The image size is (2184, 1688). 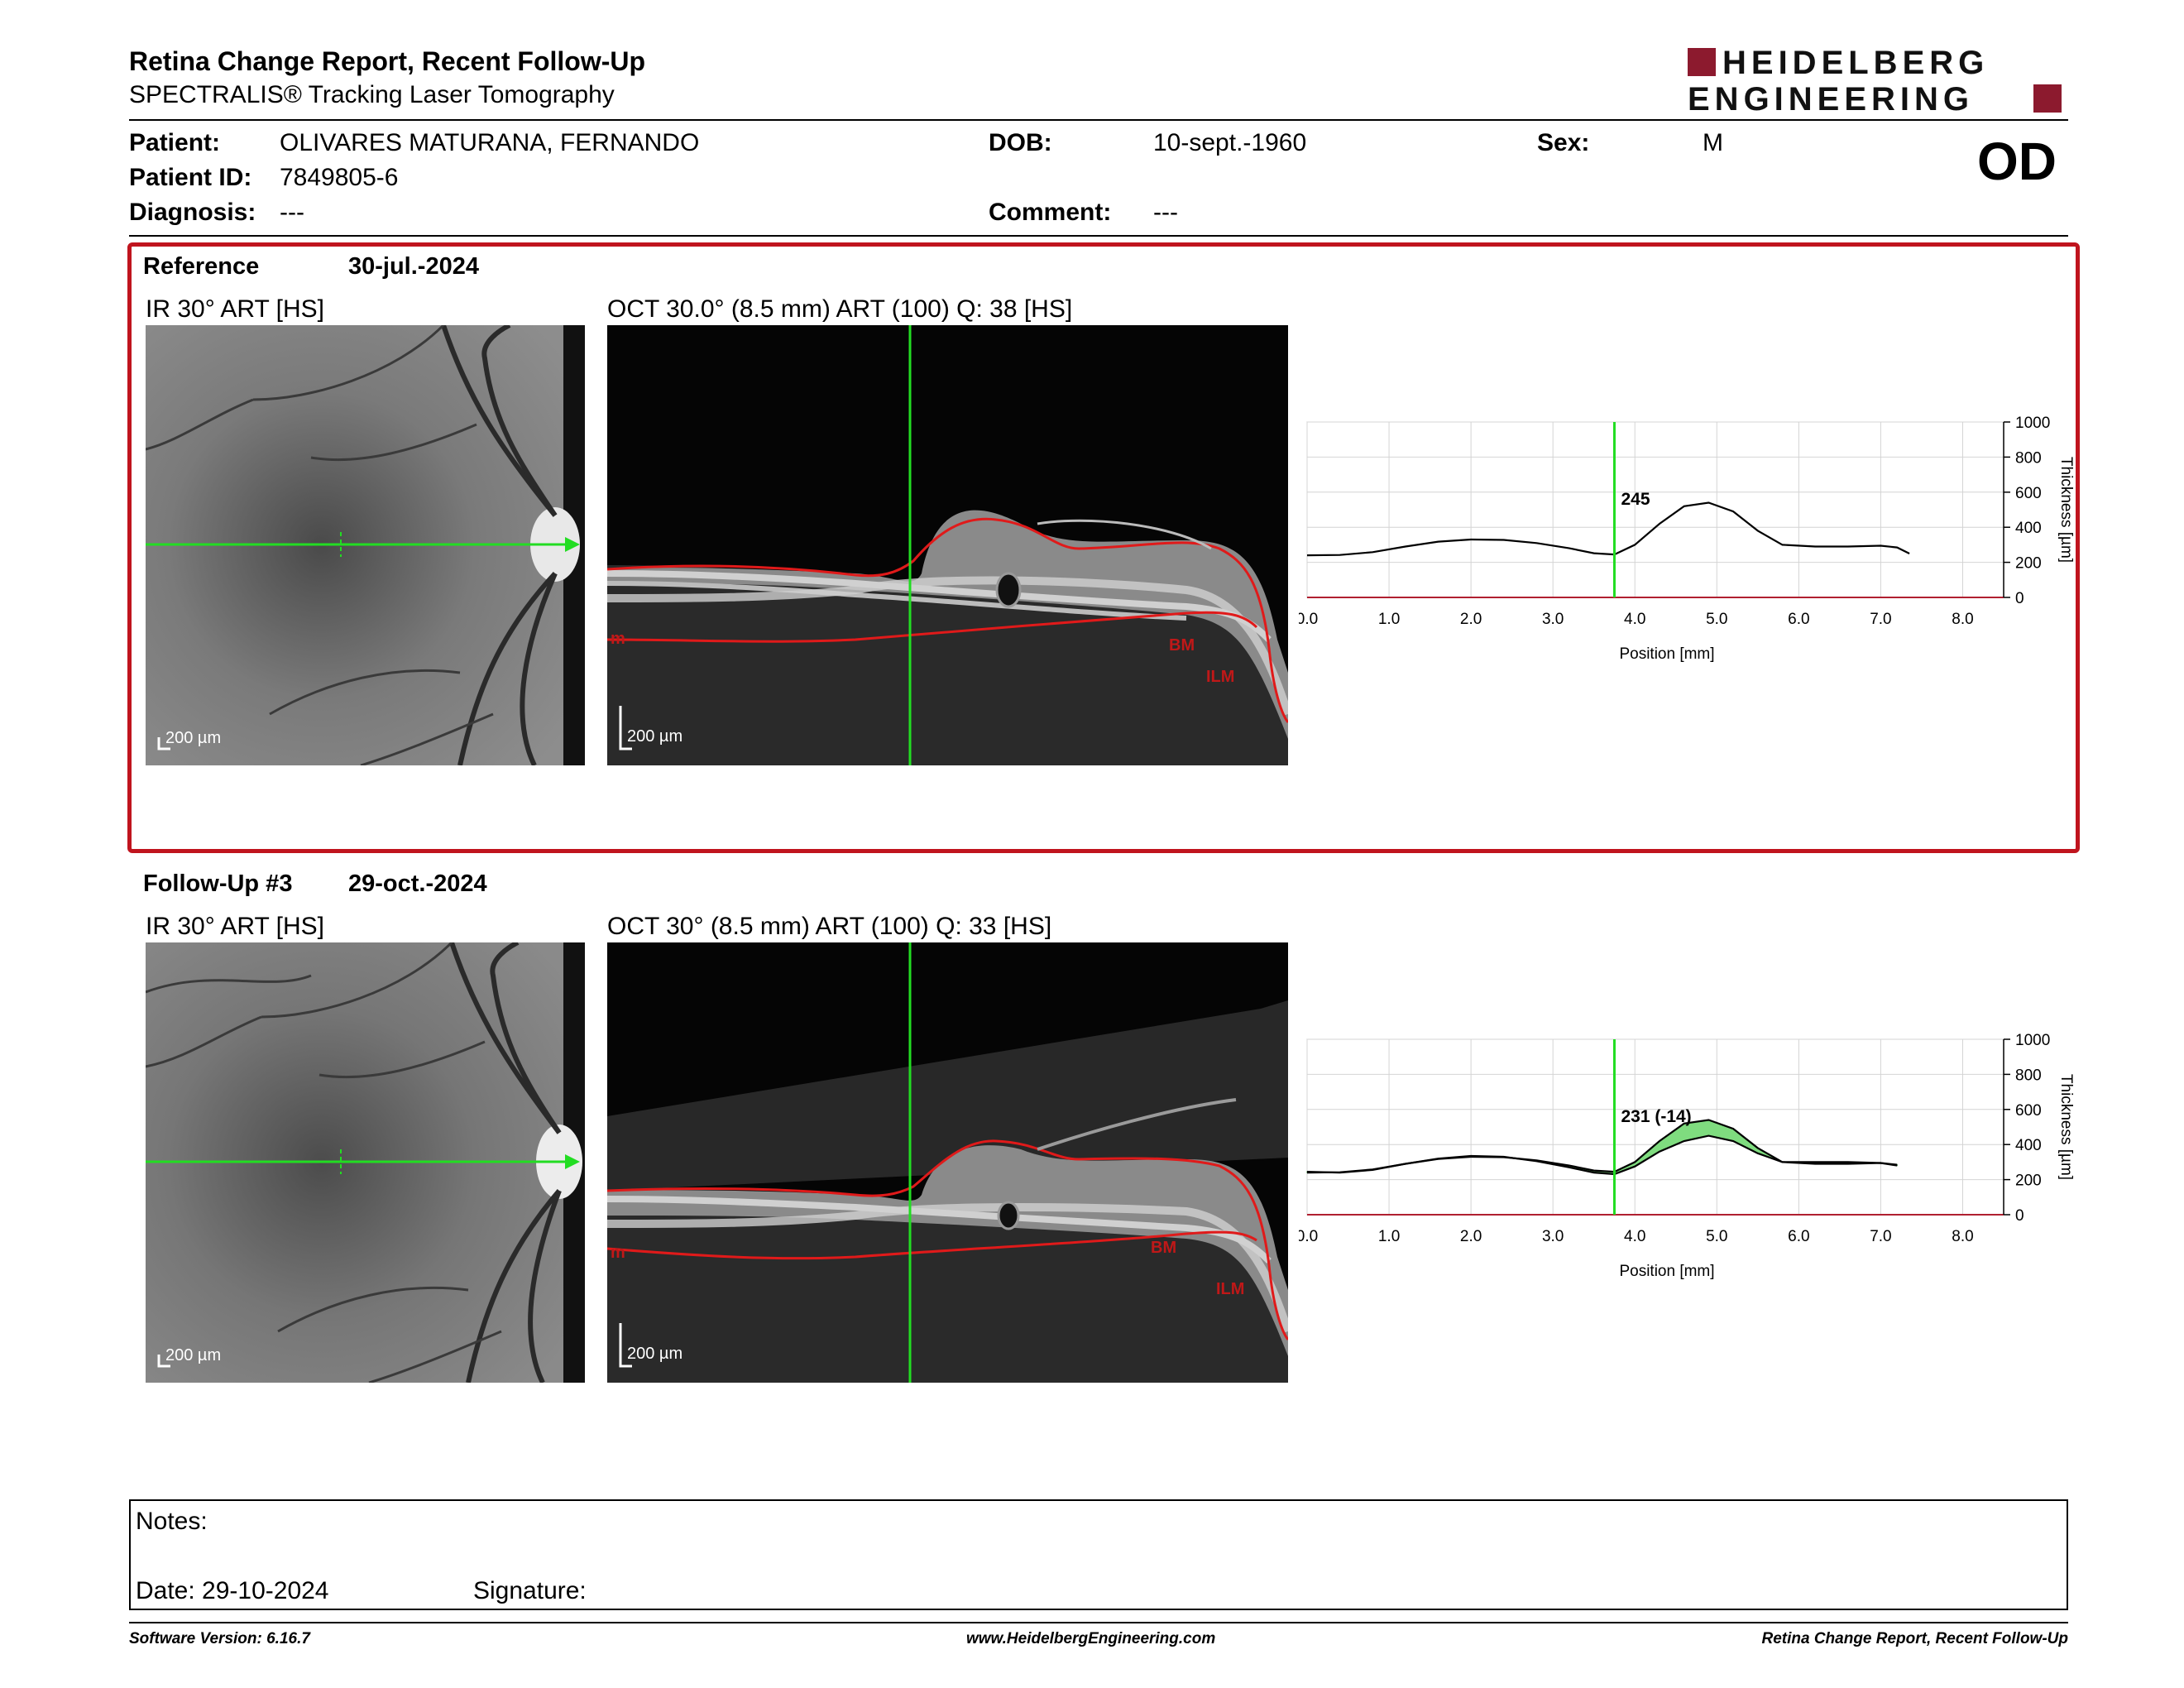 I want to click on followup-oct-label: OCT 30° (8.5 mm) ART (100) Q: 33 [HS], so click(x=829, y=926).